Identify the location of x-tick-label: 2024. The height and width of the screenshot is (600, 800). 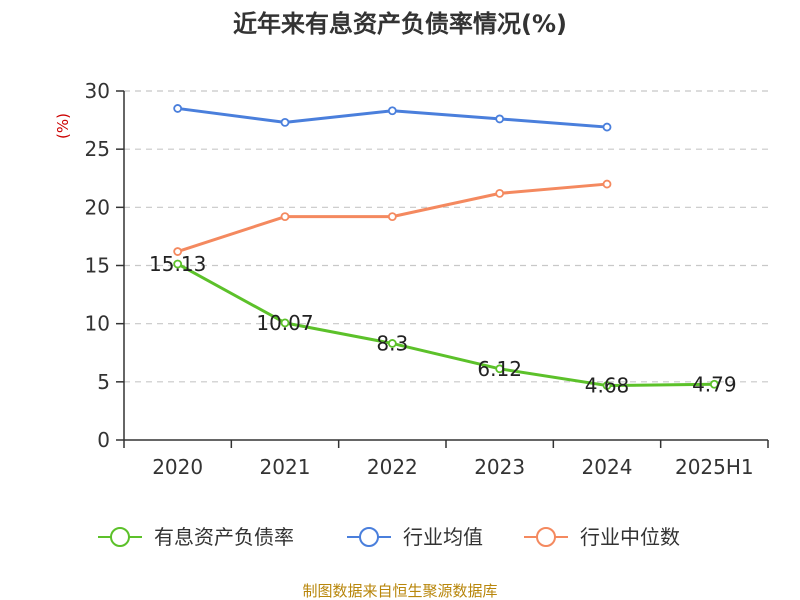
(607, 467).